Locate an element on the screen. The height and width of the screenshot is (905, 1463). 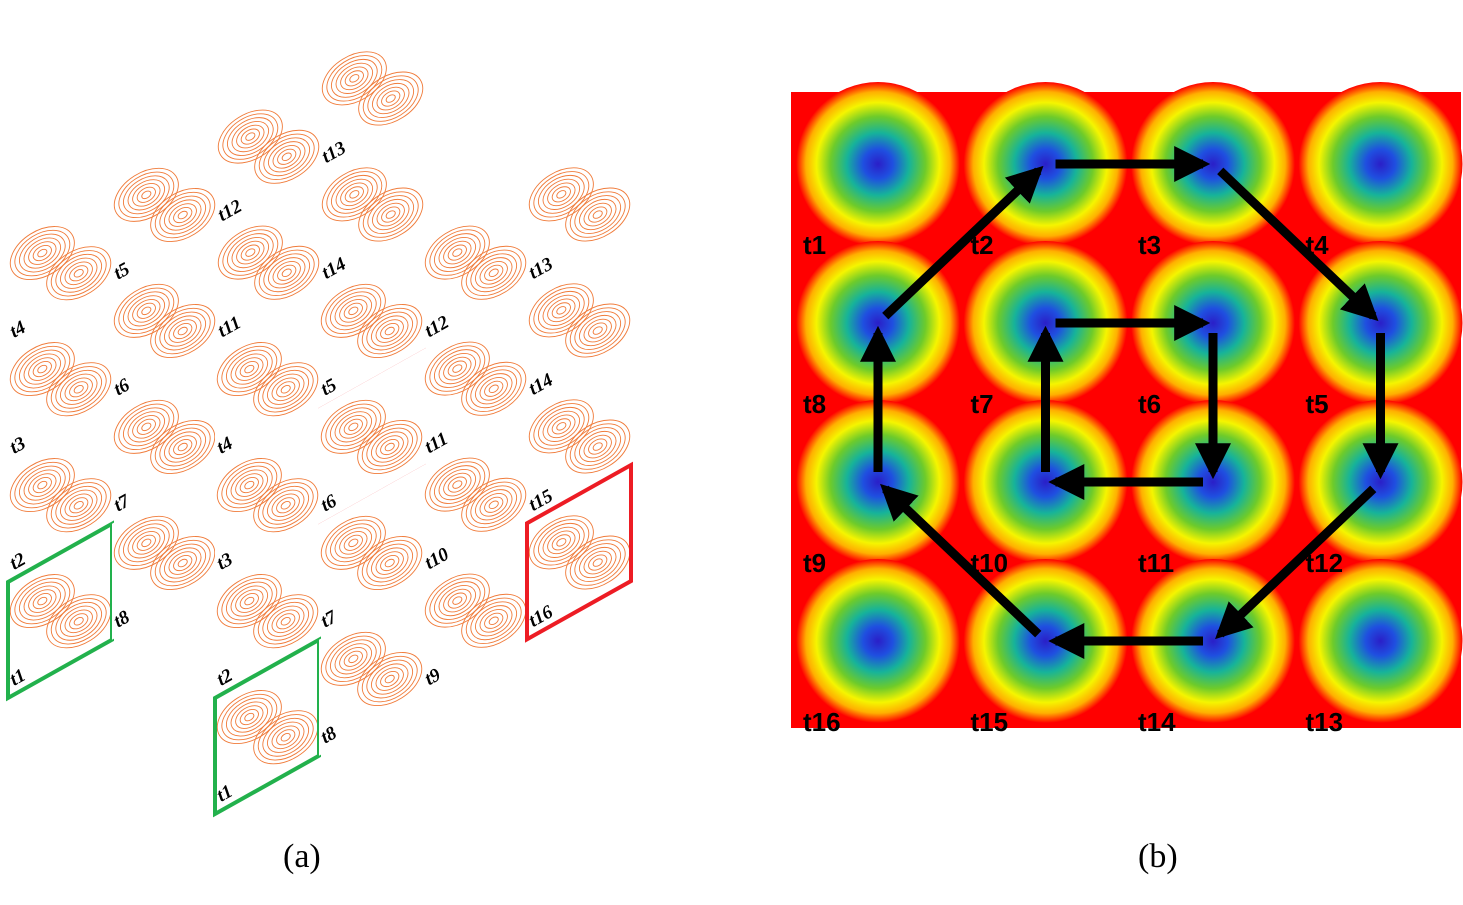
tile-t3: t3 is located at coordinates (59, 378).